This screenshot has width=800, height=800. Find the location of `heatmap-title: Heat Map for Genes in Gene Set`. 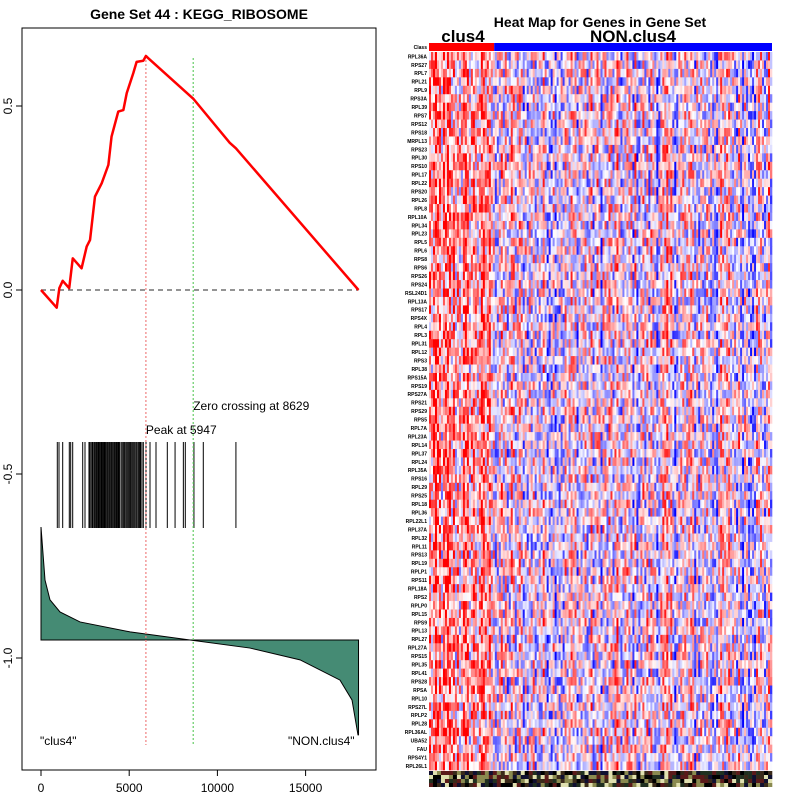

heatmap-title: Heat Map for Genes in Gene Set is located at coordinates (600, 22).